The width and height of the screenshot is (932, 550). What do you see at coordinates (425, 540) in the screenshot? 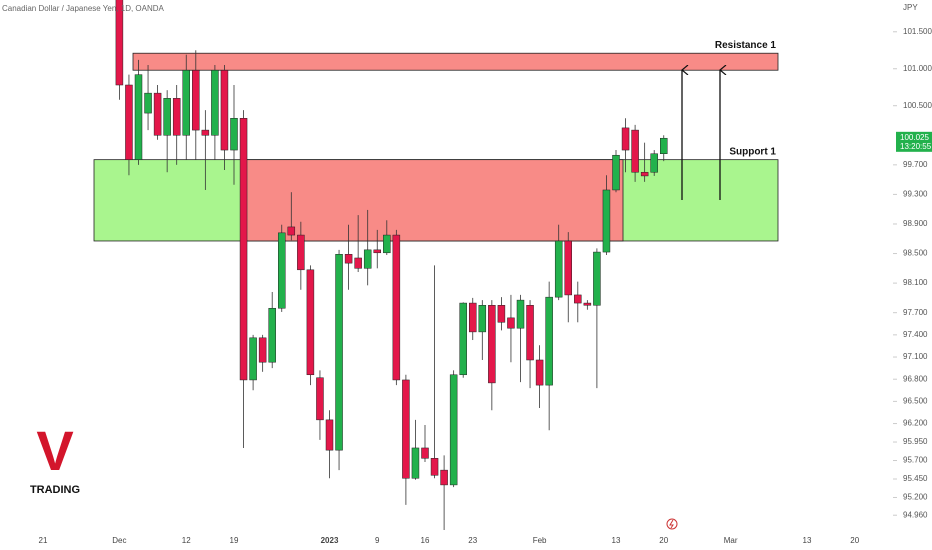
I see `x-tick-label: 16` at bounding box center [425, 540].